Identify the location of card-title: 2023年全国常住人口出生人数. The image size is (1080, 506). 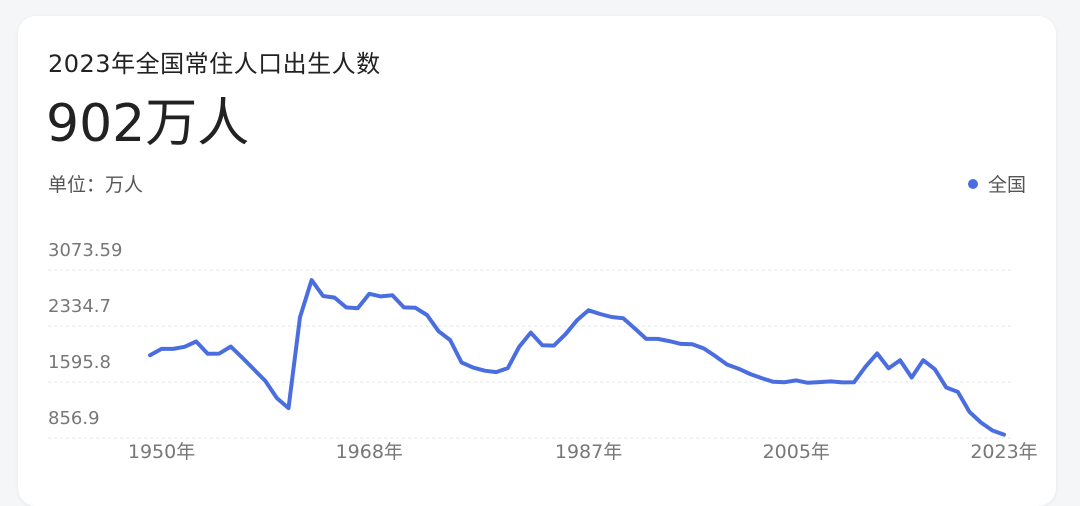
(214, 64).